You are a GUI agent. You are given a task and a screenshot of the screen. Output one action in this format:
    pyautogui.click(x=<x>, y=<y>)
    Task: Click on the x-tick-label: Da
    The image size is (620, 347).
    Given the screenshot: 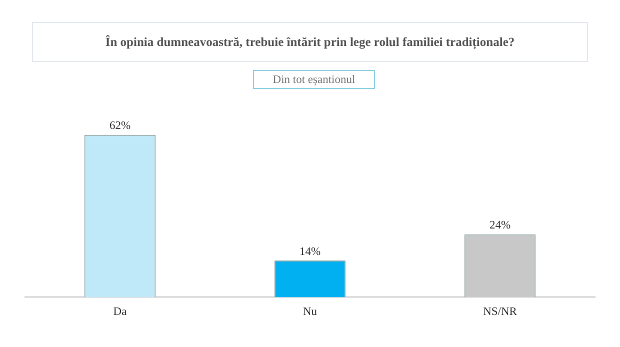 What is the action you would take?
    pyautogui.click(x=120, y=312)
    